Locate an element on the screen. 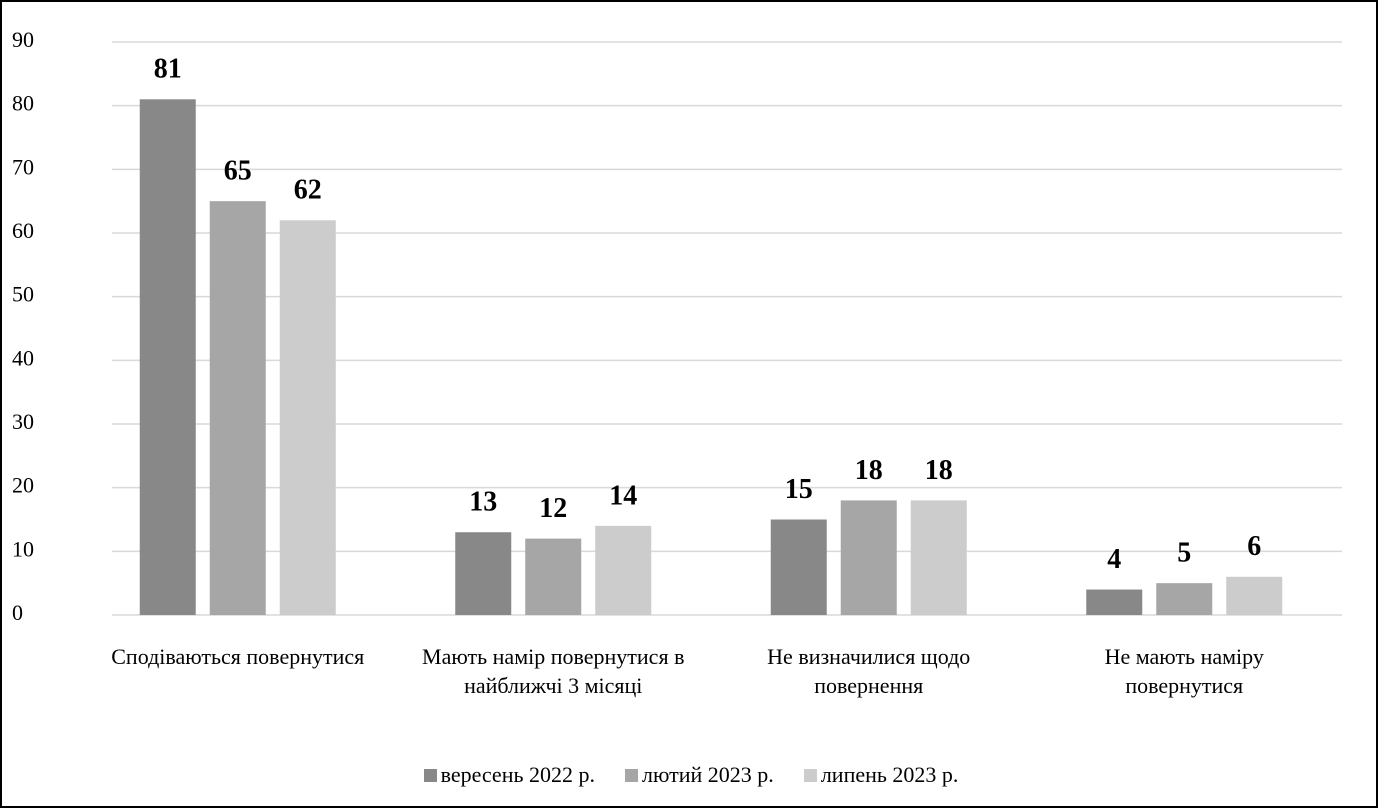  y-tick-label: 90 is located at coordinates (23, 39).